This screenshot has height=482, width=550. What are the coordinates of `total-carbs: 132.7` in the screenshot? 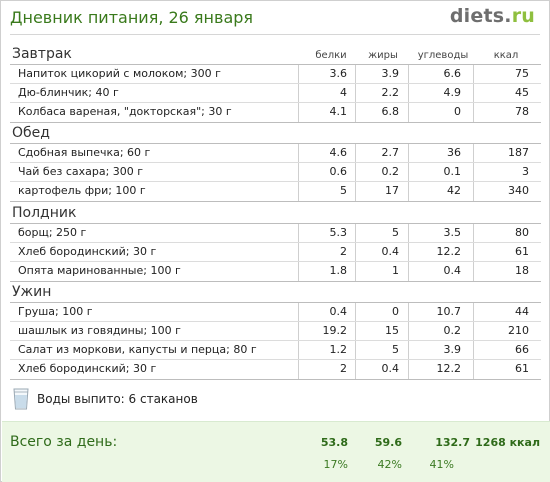 It's located at (452, 442).